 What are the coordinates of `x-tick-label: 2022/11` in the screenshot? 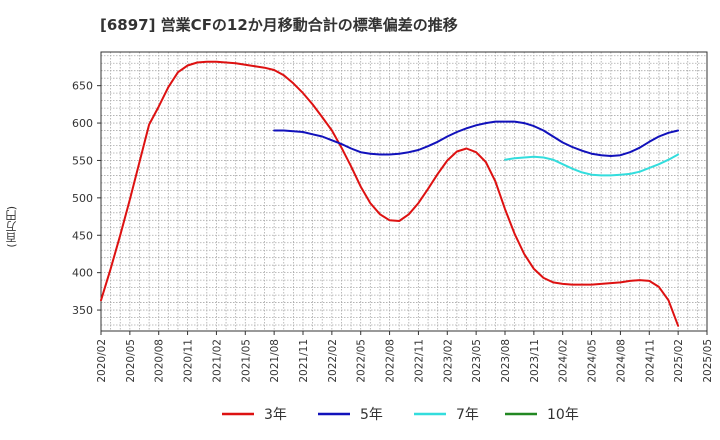 It's located at (419, 361).